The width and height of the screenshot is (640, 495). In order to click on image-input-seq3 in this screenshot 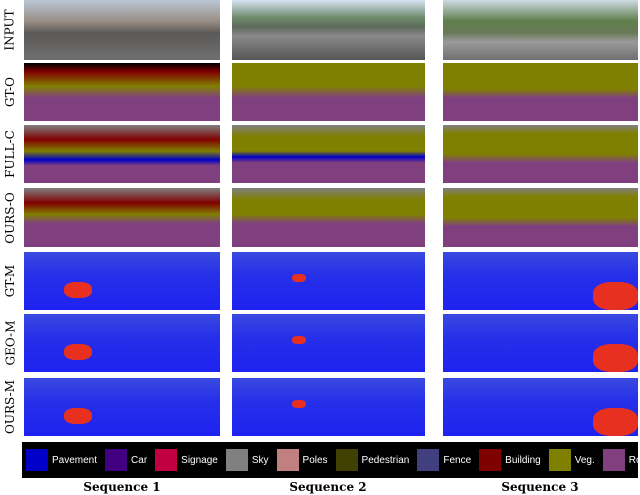, I will do `click(540, 30)`.